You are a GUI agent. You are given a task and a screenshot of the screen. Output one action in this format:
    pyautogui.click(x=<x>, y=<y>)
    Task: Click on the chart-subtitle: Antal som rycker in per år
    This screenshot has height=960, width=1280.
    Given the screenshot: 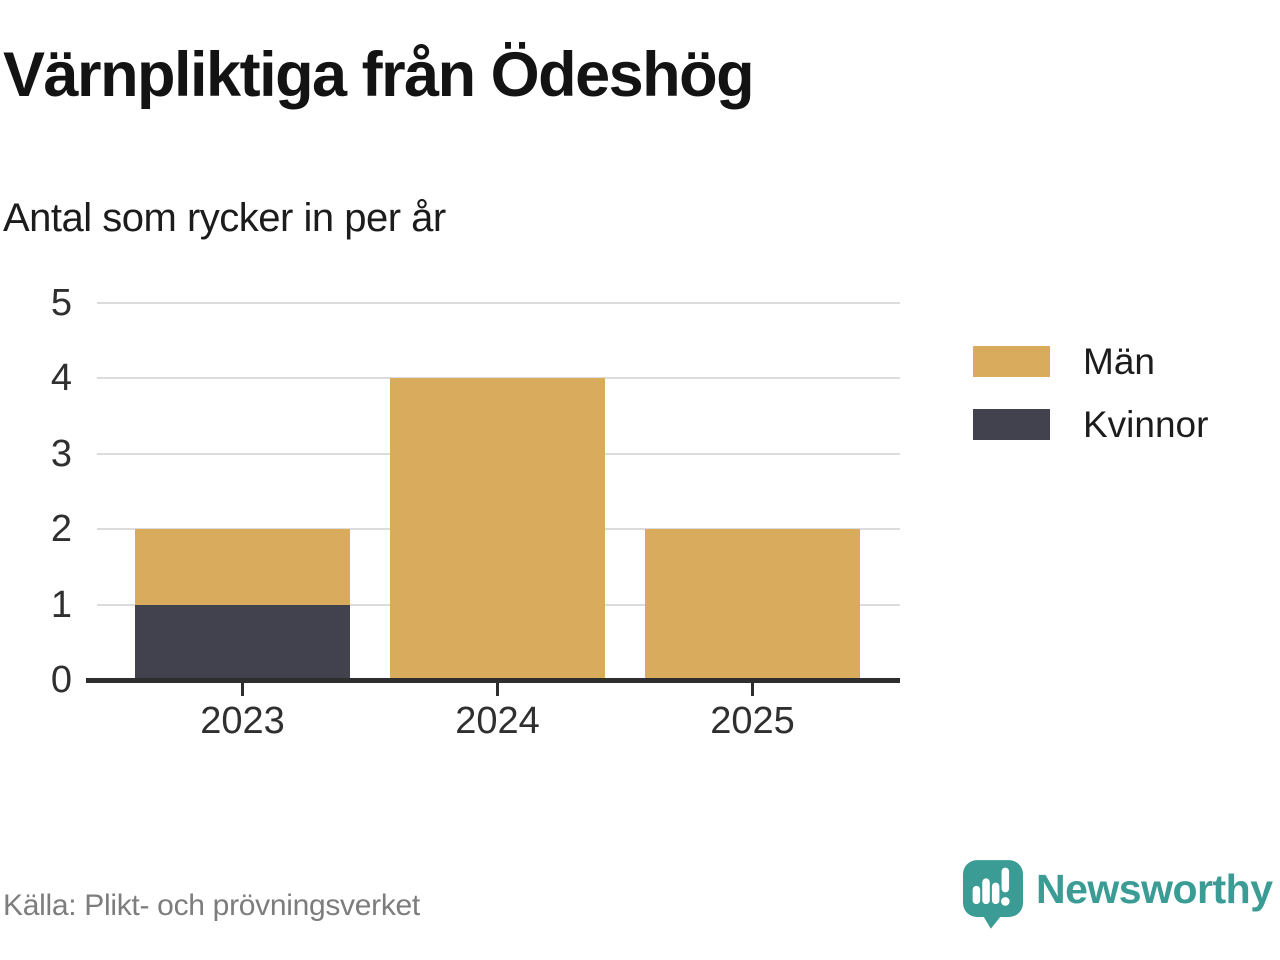 What is the action you would take?
    pyautogui.click(x=224, y=218)
    